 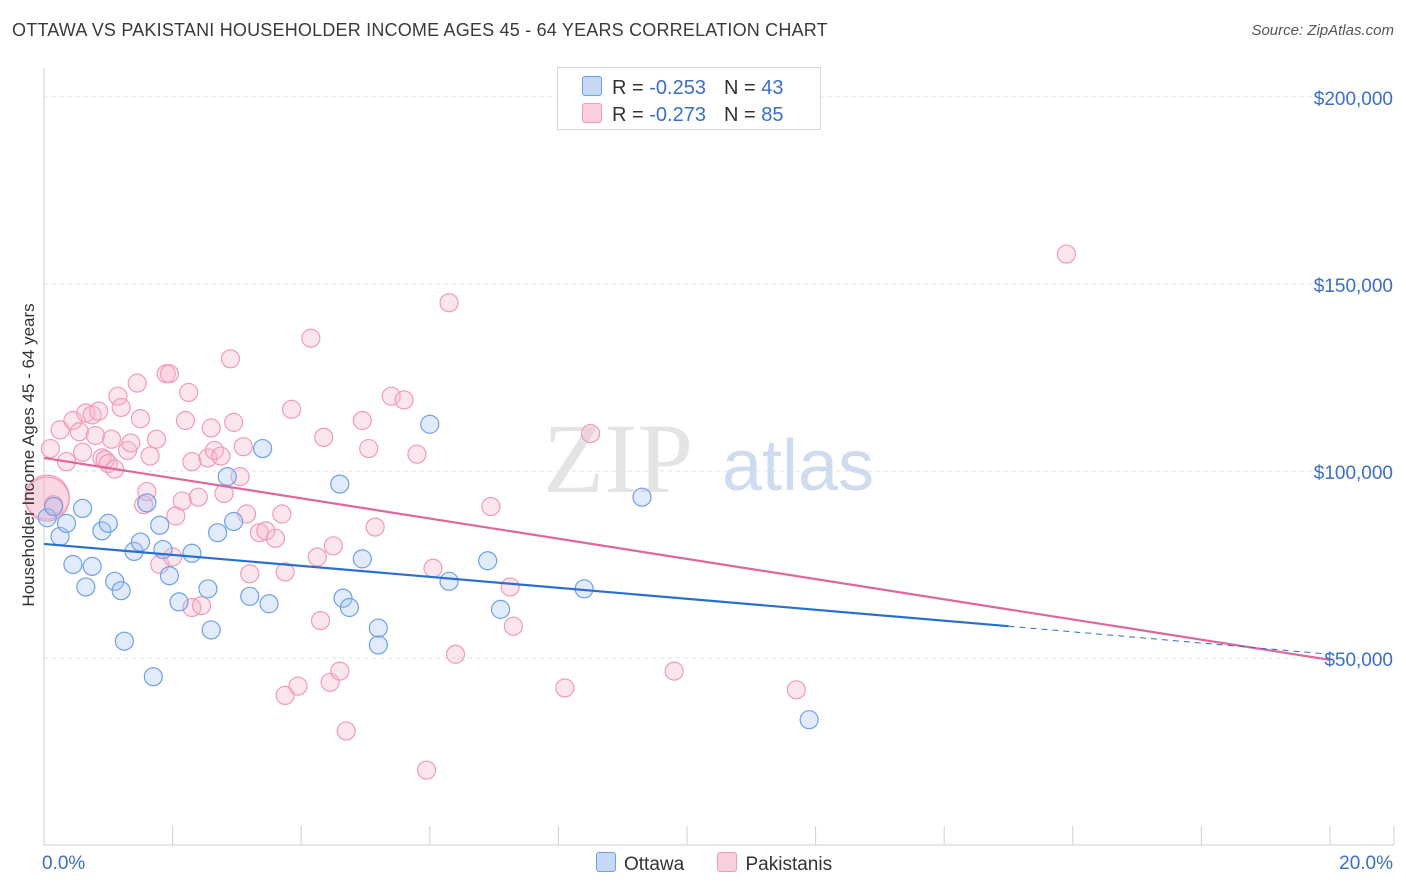 What do you see at coordinates (631, 115) in the screenshot?
I see `r-label: R =` at bounding box center [631, 115].